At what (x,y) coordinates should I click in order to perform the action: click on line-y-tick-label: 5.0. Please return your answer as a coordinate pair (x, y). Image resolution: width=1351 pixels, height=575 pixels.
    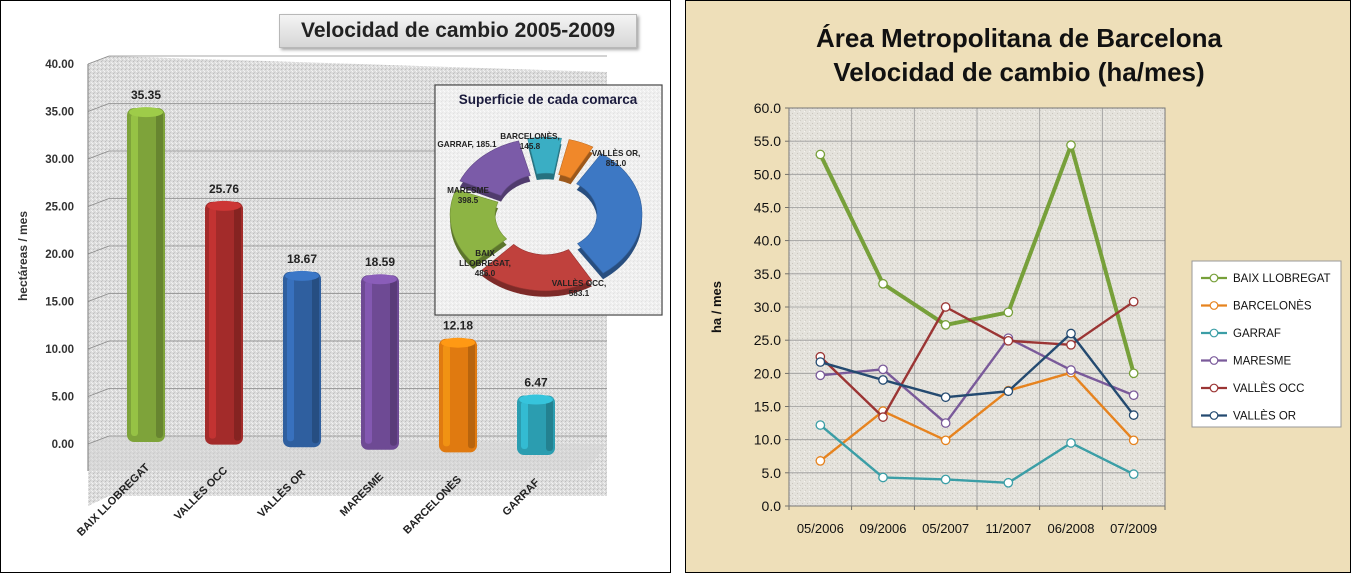
    Looking at the image, I should click on (772, 473).